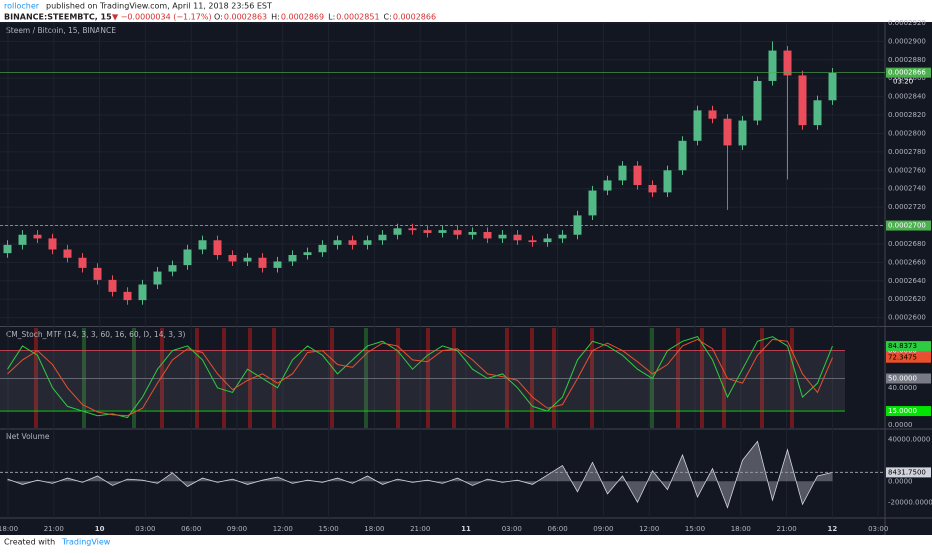 The width and height of the screenshot is (932, 554). Describe the element at coordinates (907, 318) in the screenshot. I see `y-tick-label: 0.0002600` at that location.